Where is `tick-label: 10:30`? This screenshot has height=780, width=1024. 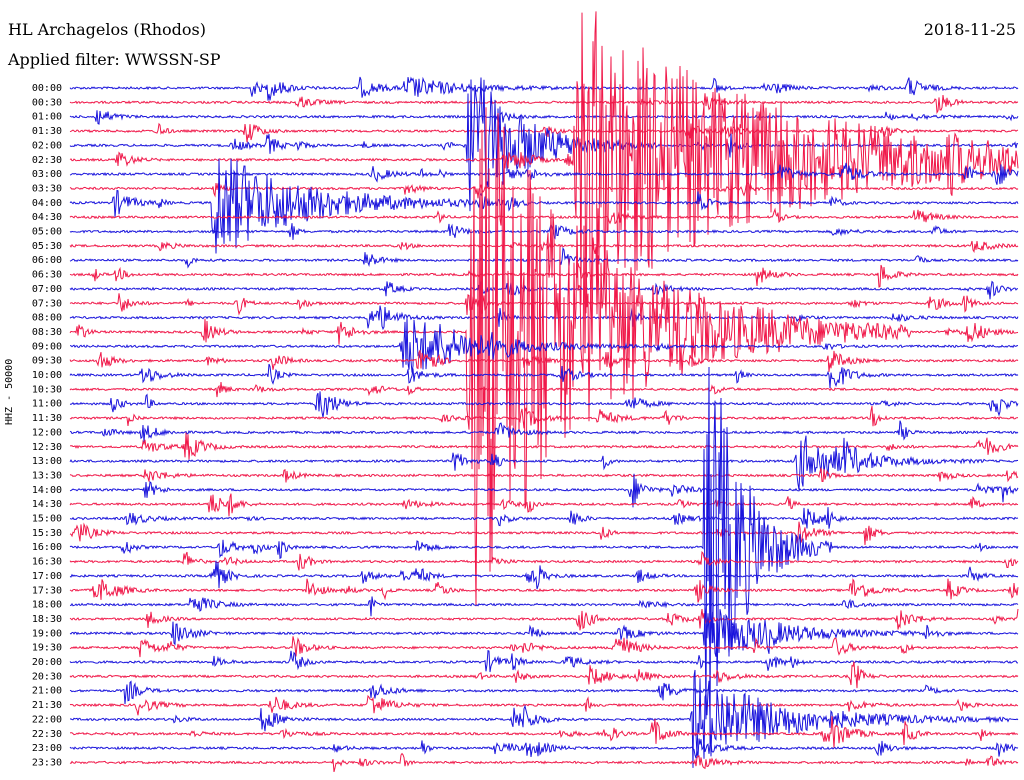
tick-label: 10:30 is located at coordinates (47, 389).